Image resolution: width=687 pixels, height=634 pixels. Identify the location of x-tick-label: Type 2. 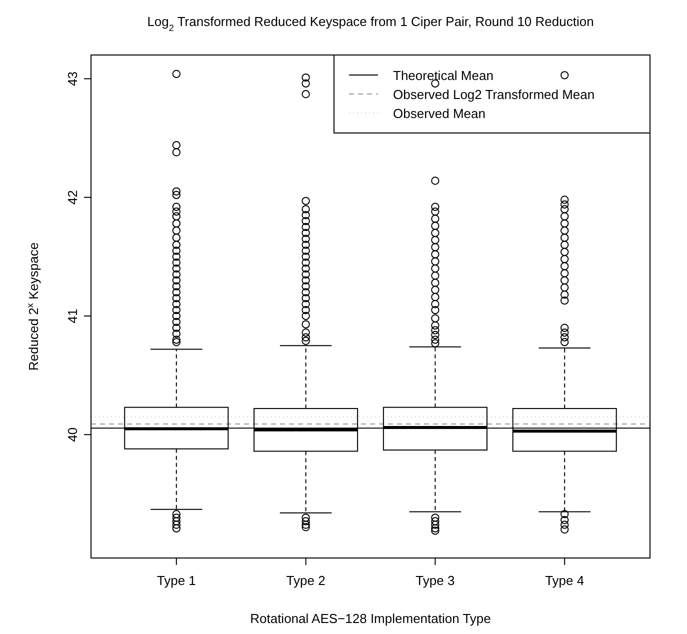
(306, 580).